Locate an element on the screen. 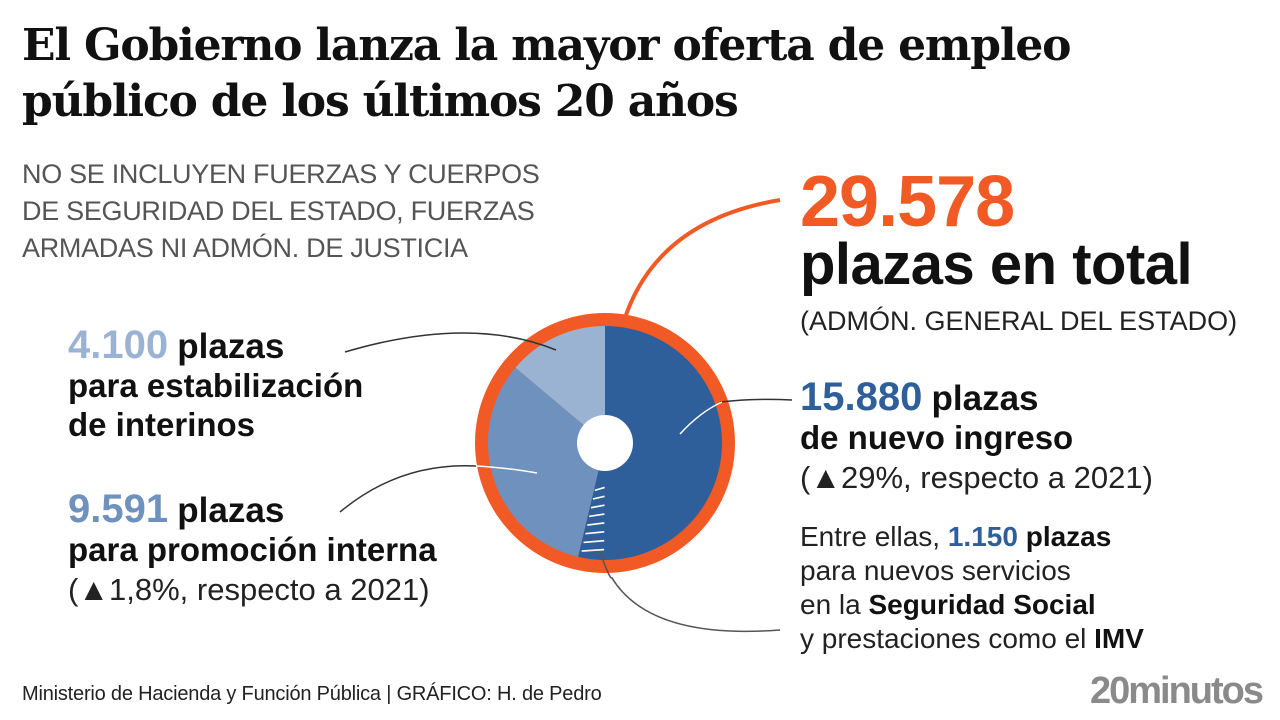  new-entry-value: 15.880 is located at coordinates (861, 397).